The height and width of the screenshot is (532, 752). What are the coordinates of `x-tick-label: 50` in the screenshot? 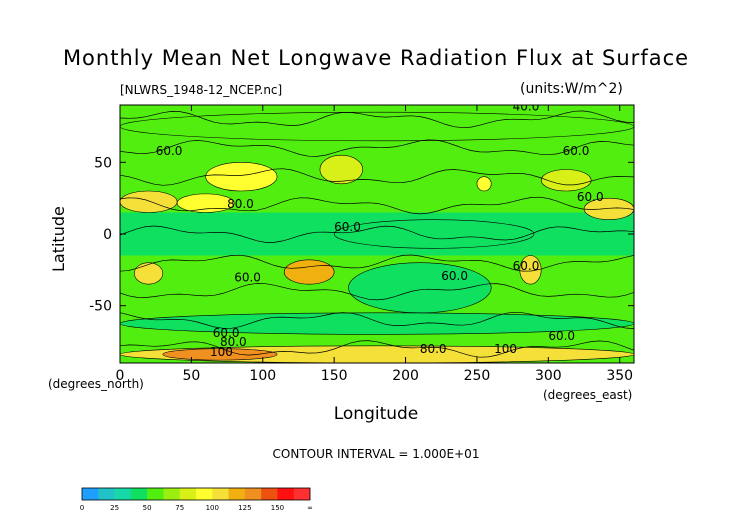 It's located at (191, 376).